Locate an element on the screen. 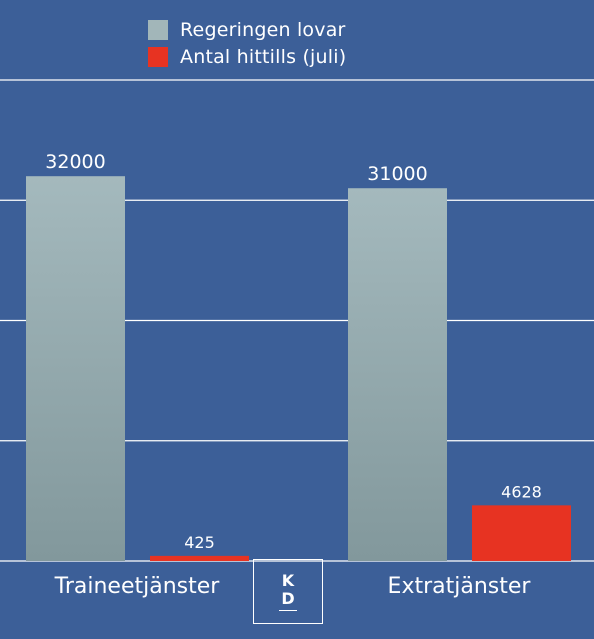 The height and width of the screenshot is (639, 594). legend-item-actual: Antal hittills (juli) is located at coordinates (247, 57).